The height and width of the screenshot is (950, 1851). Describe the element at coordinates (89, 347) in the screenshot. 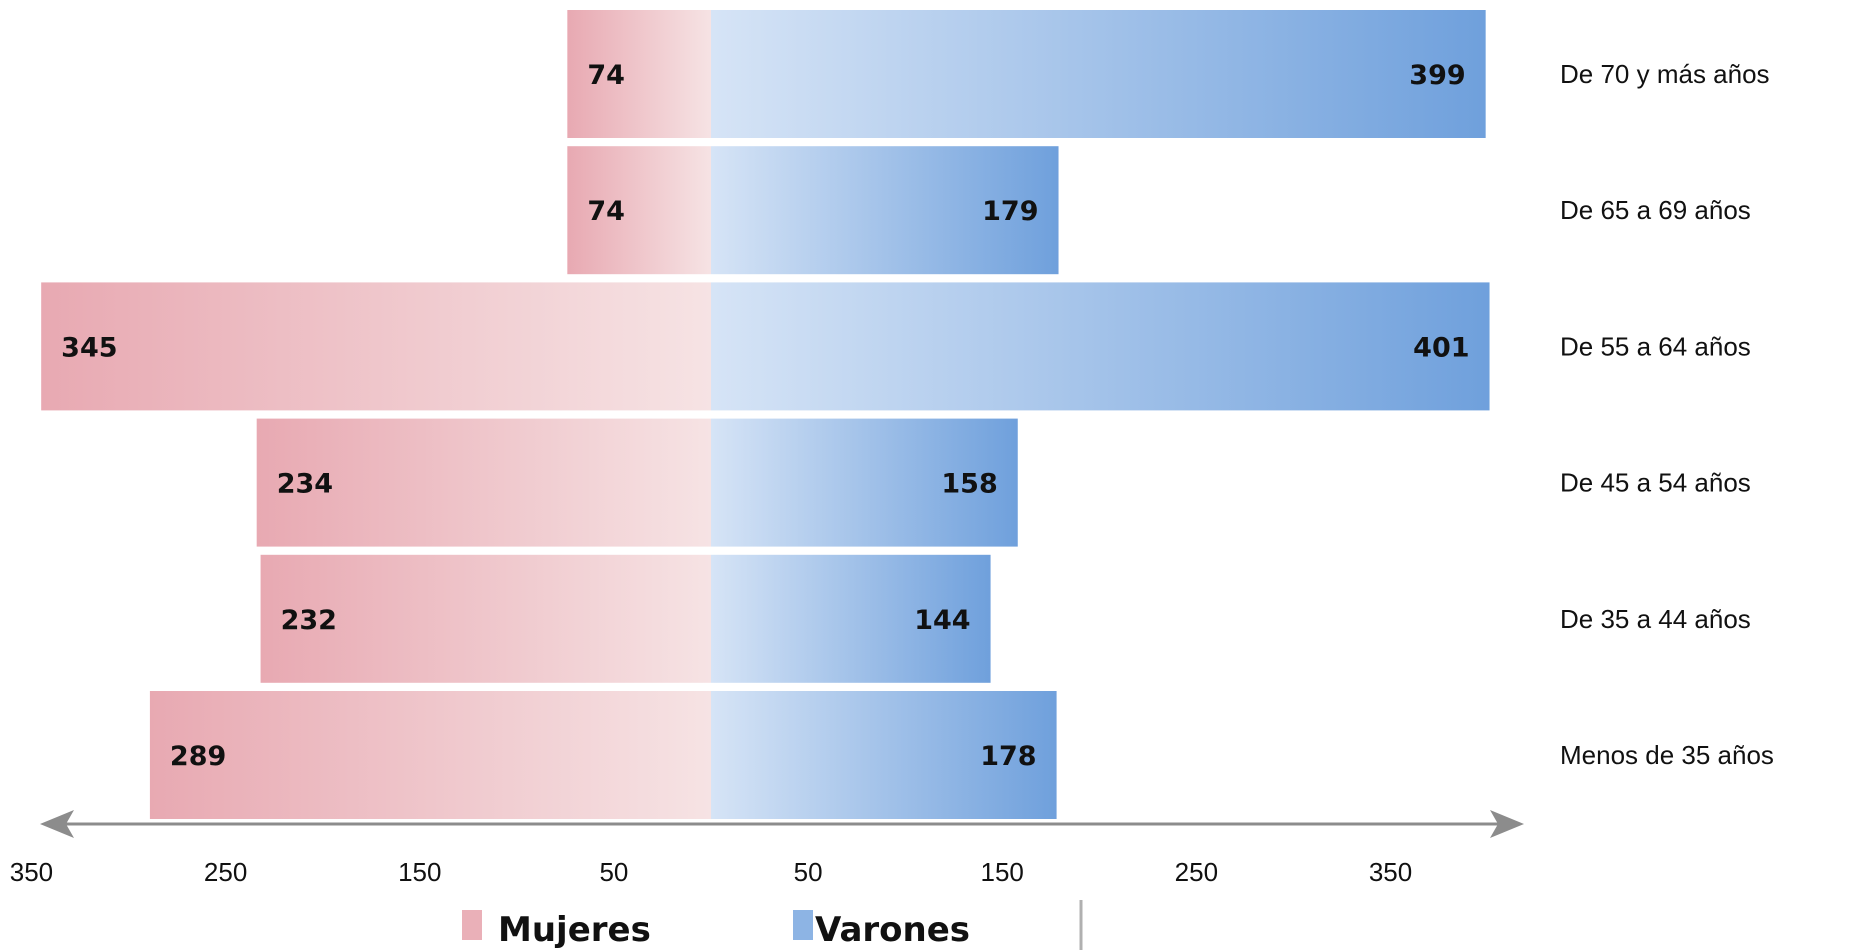

I see `value-label-mujeres-2: 345` at that location.